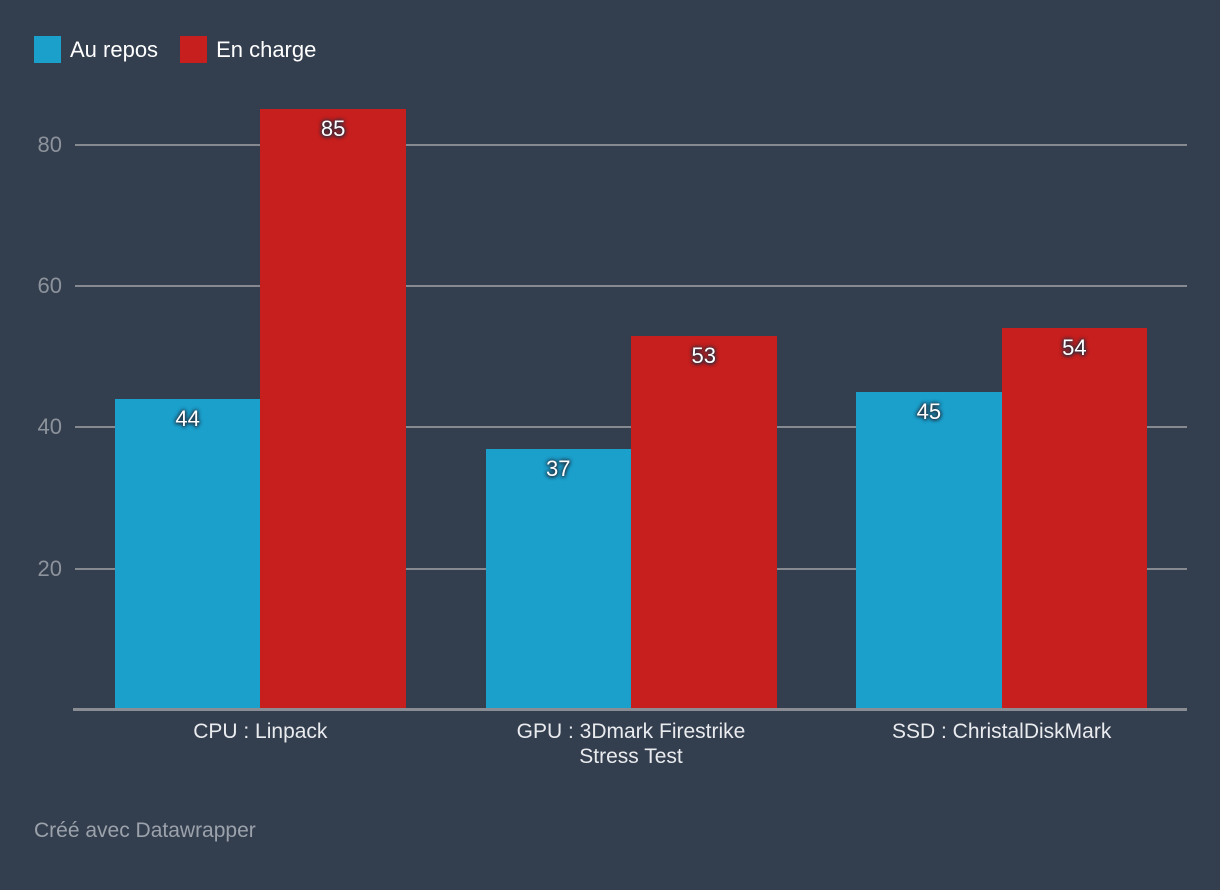  What do you see at coordinates (333, 409) in the screenshot?
I see `bar-en-charge-cpu-linpack: 85` at bounding box center [333, 409].